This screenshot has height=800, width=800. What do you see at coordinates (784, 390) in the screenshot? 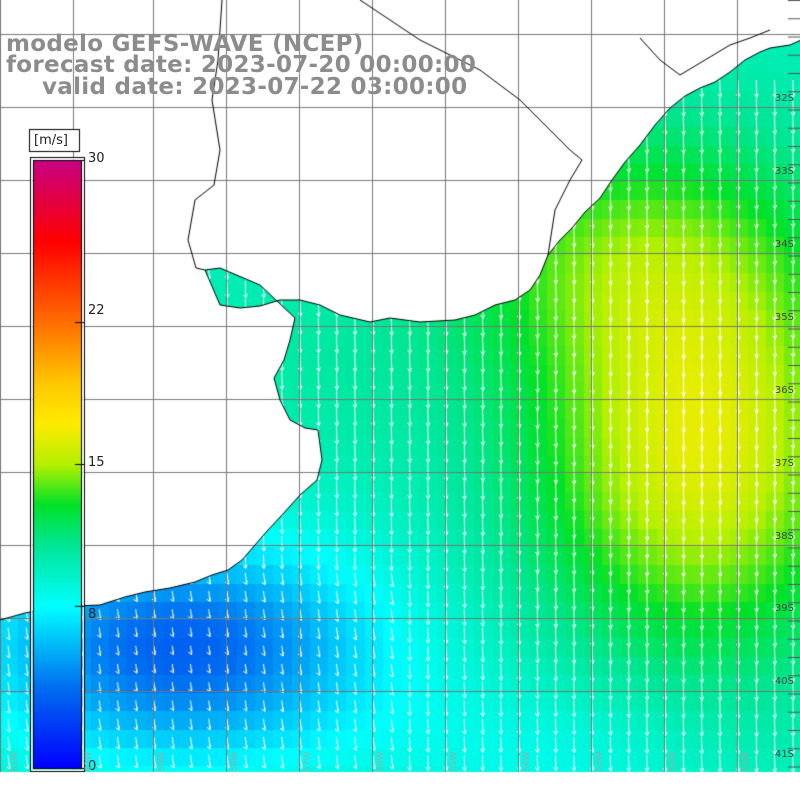
I see `latitude-label: 36S` at bounding box center [784, 390].